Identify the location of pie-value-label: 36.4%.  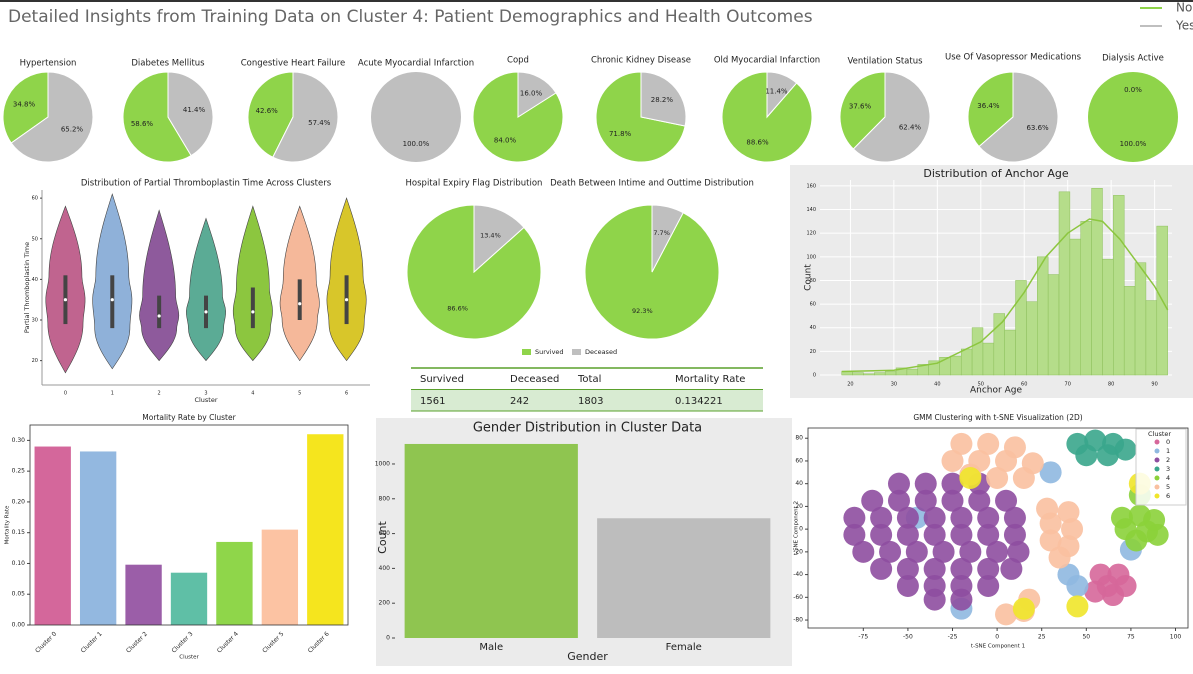
(988, 106).